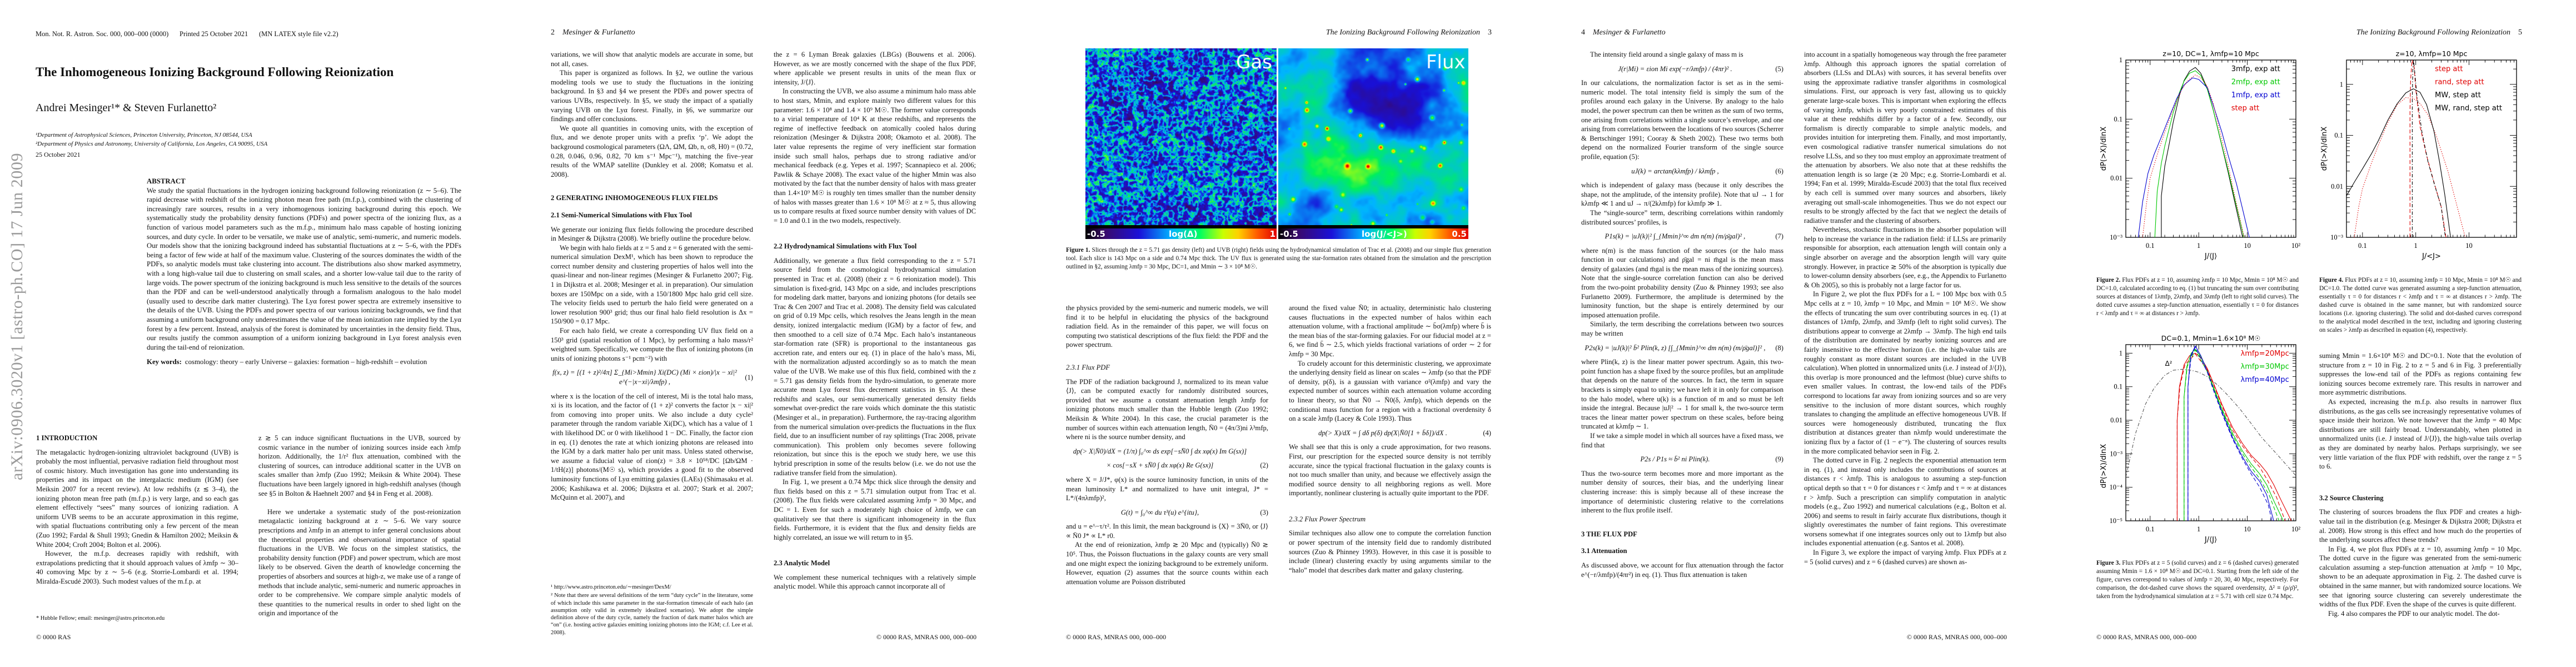 The width and height of the screenshot is (2576, 667). I want to click on section-heading: 3 THE FLUX PDF, so click(1609, 534).